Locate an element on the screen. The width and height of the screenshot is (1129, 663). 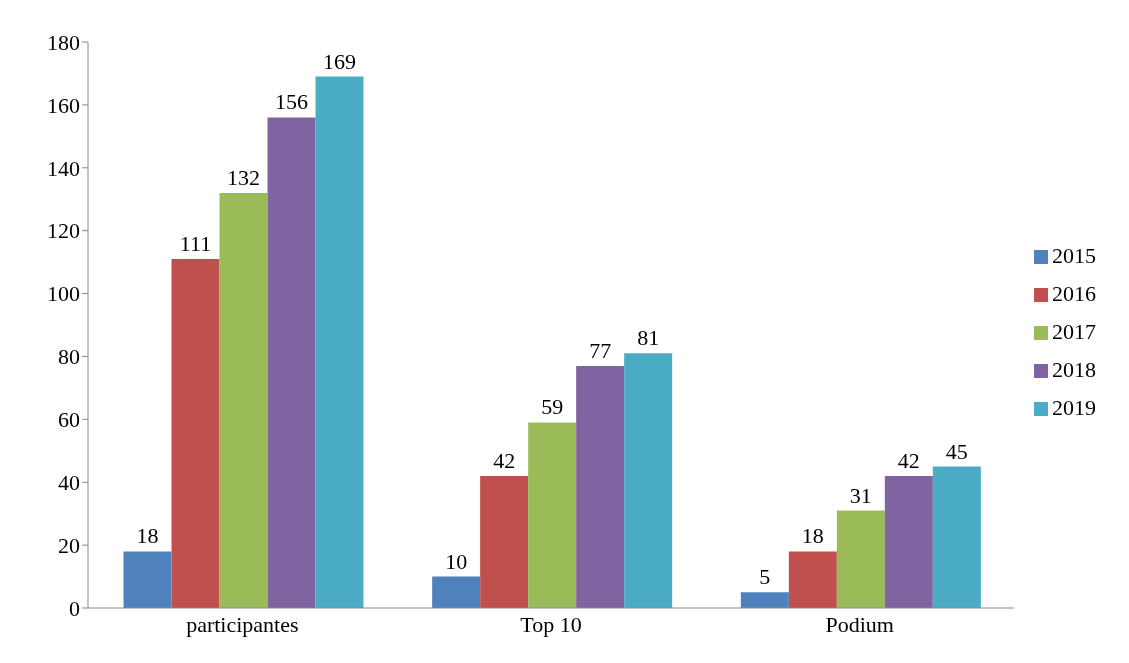
data-label: 156 is located at coordinates (291, 102).